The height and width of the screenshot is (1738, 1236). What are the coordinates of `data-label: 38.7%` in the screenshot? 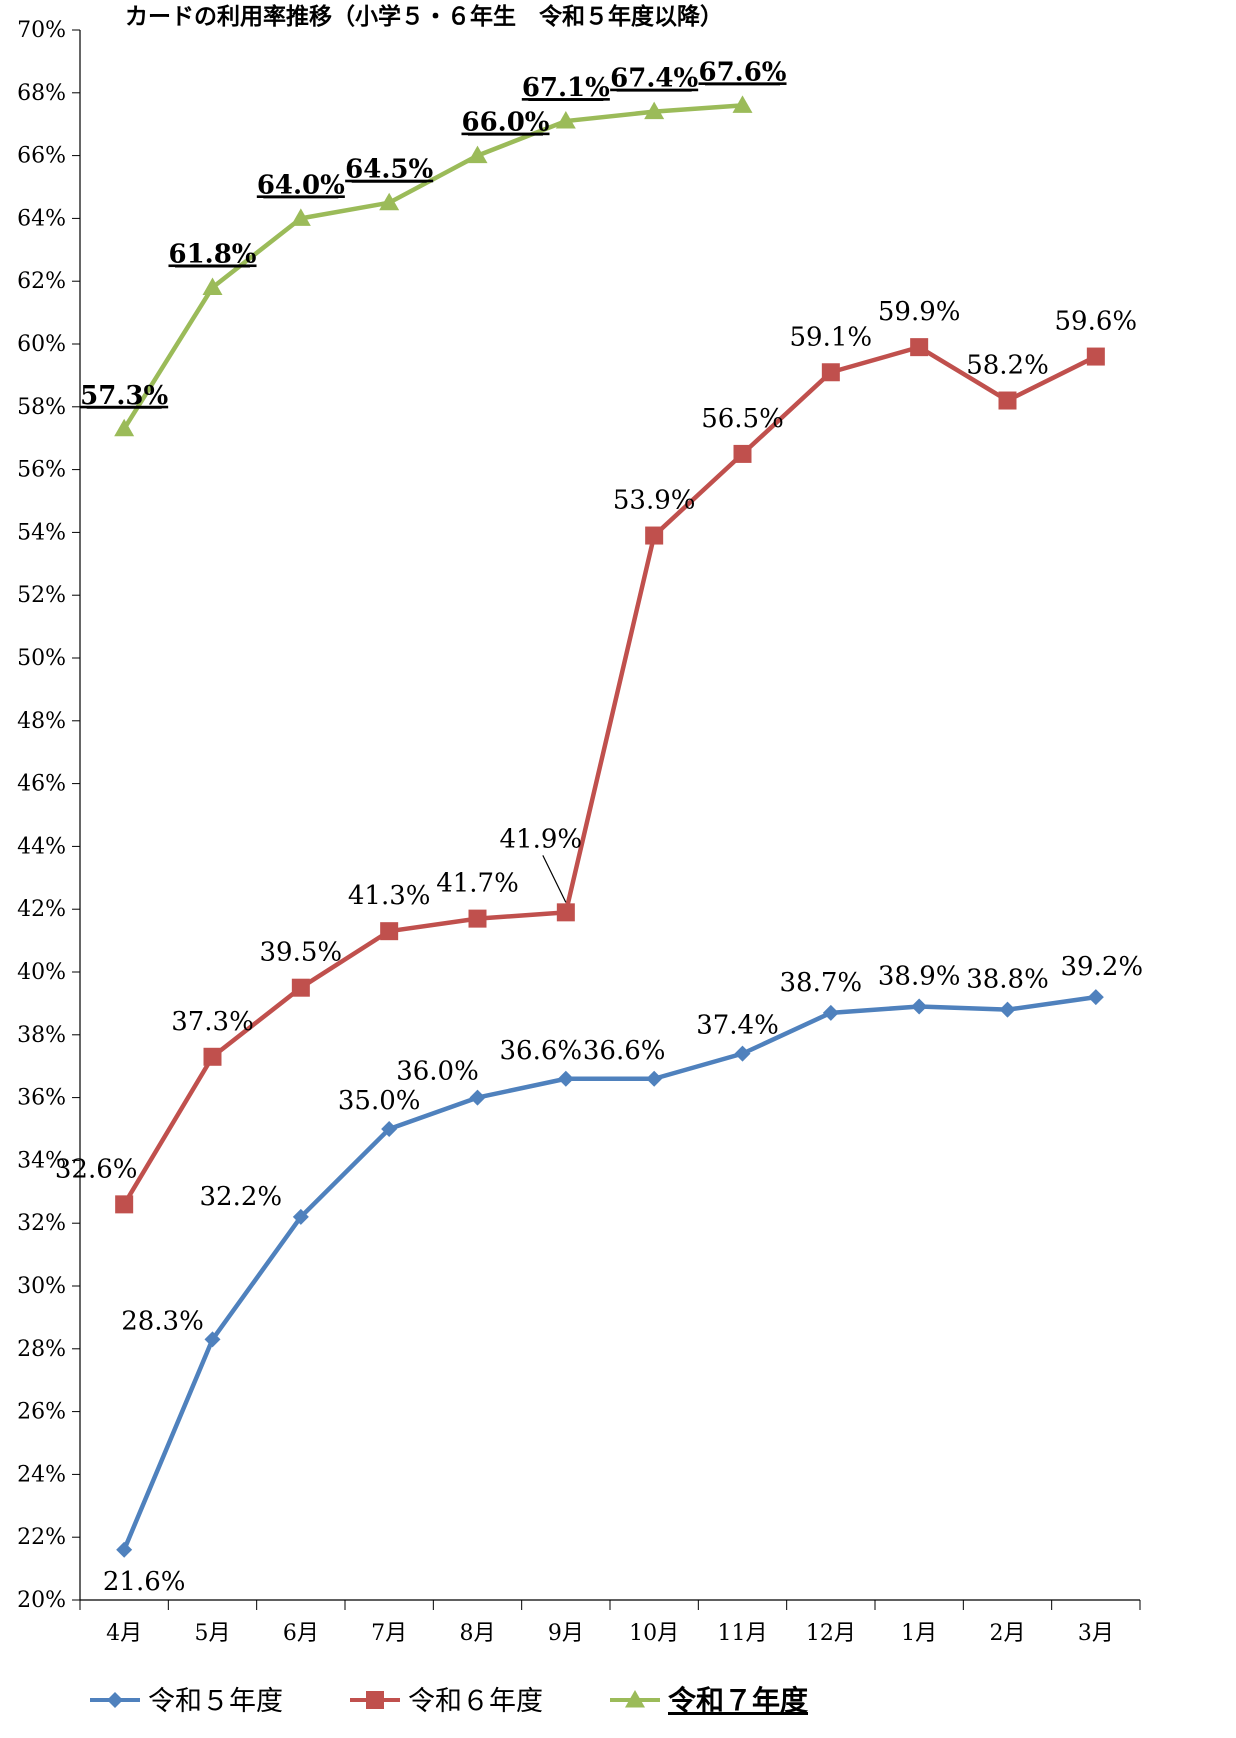 It's located at (821, 983).